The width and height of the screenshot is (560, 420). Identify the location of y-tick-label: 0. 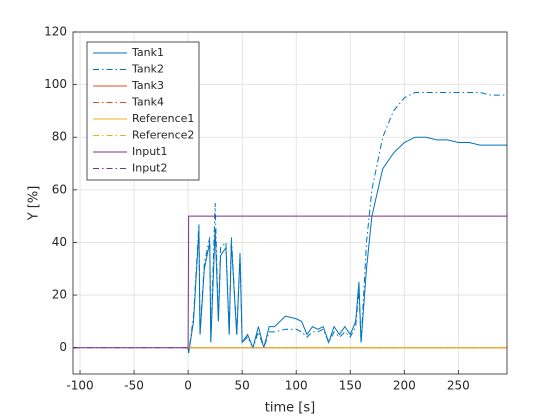
(63, 347).